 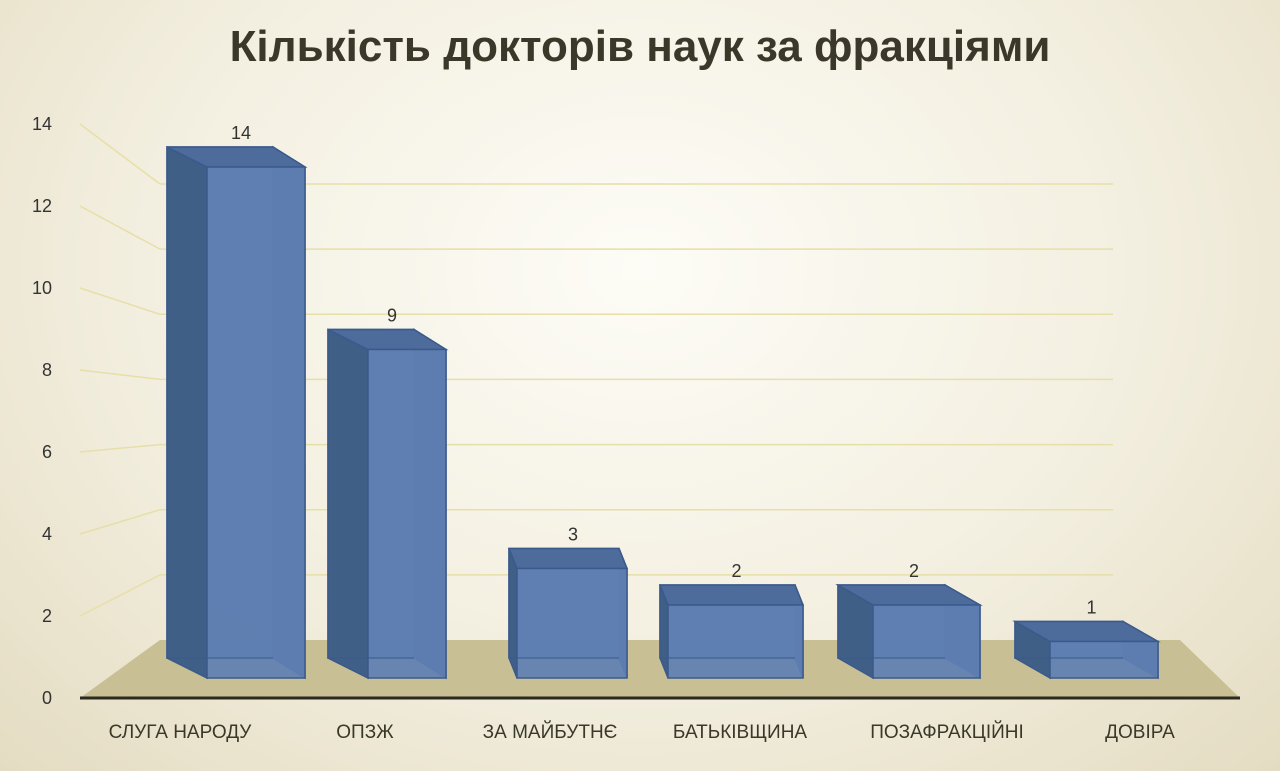 I want to click on data-label: 3, so click(x=573, y=535).